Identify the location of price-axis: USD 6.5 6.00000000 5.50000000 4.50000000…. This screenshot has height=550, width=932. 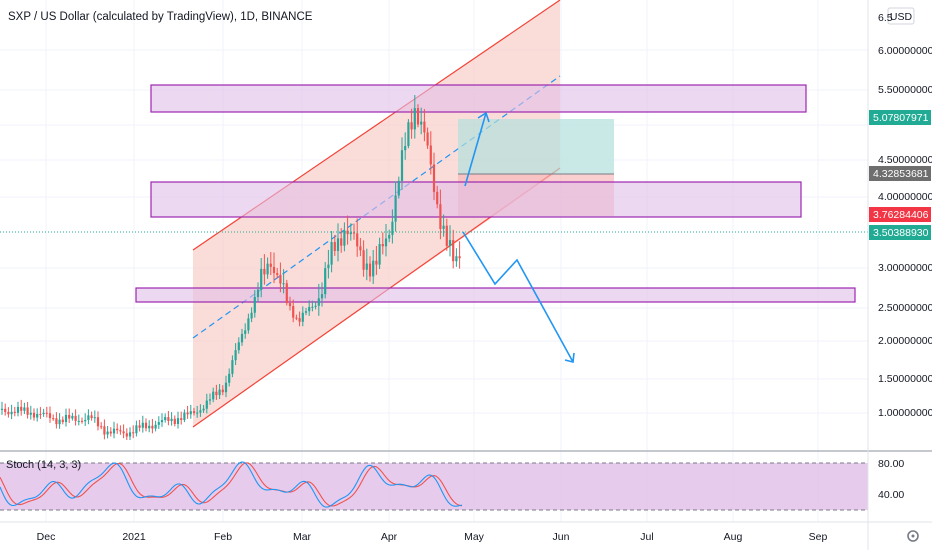
(905, 213).